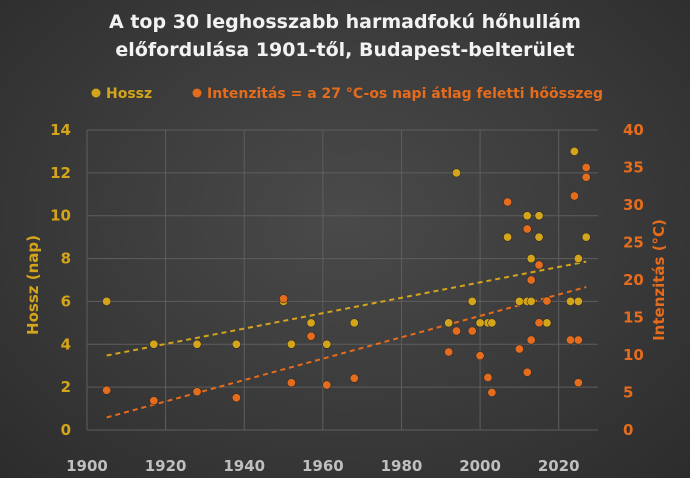 The width and height of the screenshot is (690, 478). Describe the element at coordinates (633, 355) in the screenshot. I see `y2-tick-label: 10` at that location.